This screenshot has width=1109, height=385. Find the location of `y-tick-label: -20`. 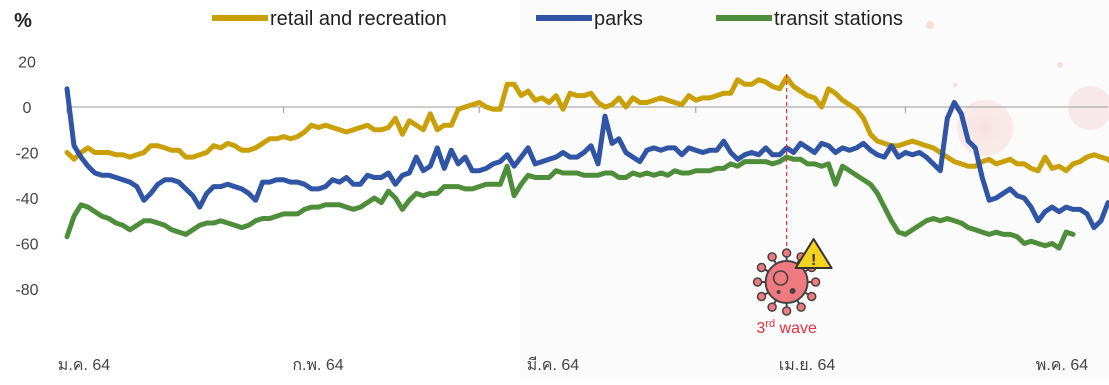

y-tick-label: -20 is located at coordinates (26, 154).